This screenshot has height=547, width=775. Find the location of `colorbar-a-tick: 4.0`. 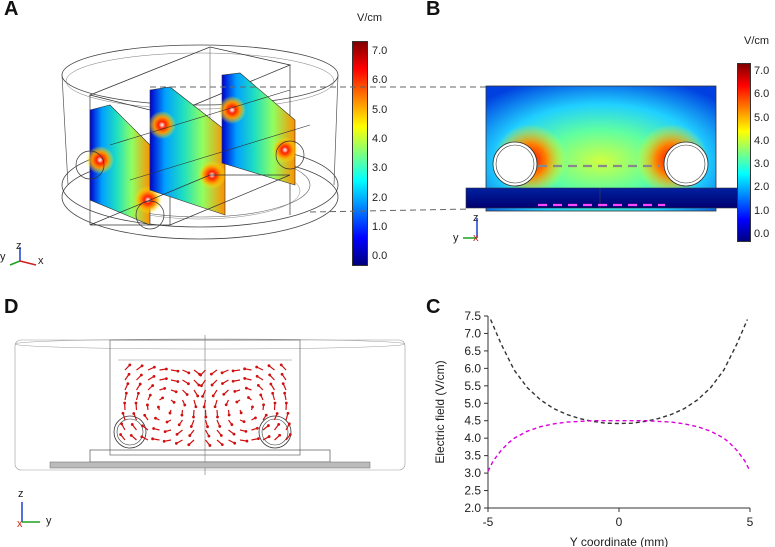

colorbar-a-tick: 4.0 is located at coordinates (380, 139).